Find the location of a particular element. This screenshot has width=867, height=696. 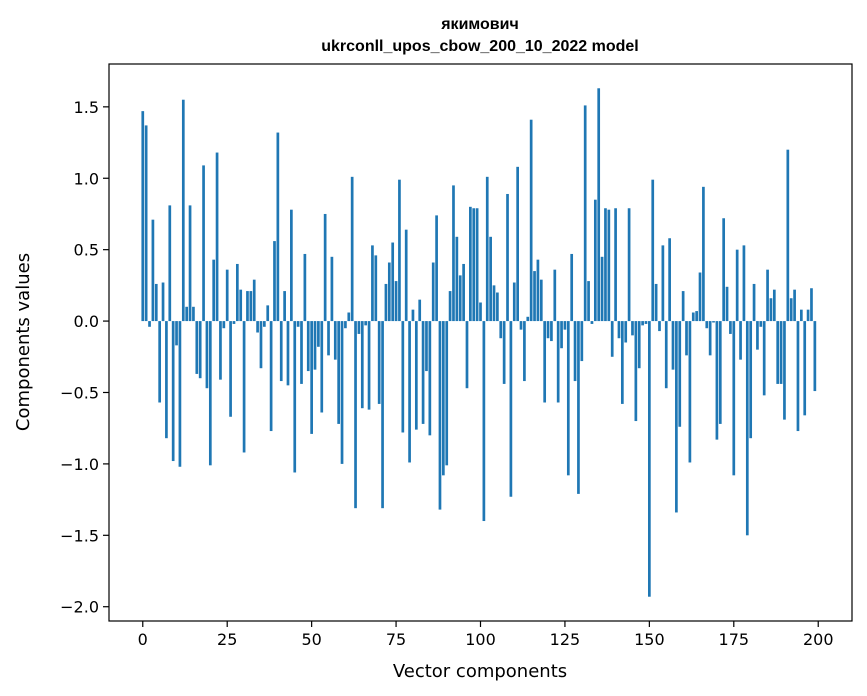

x-tick-label-75: 75 is located at coordinates (396, 639).